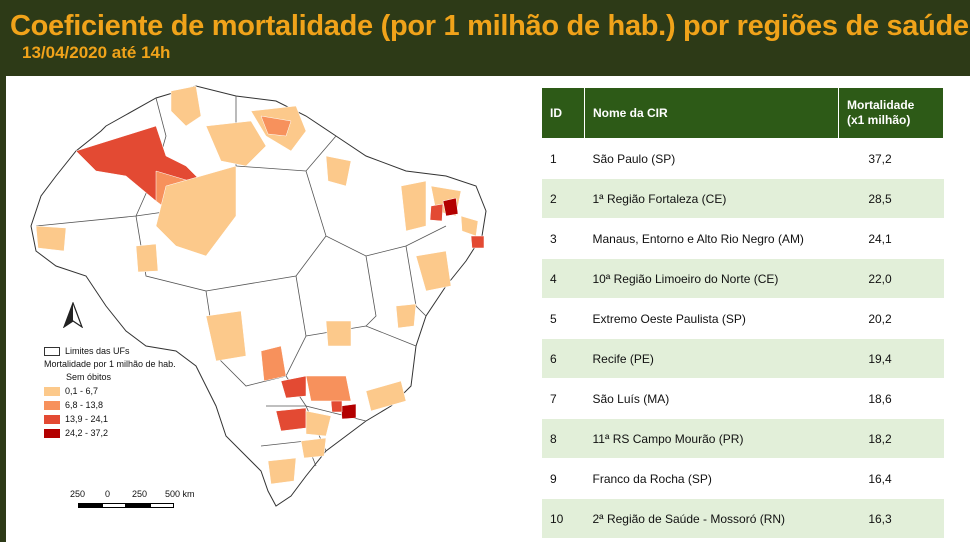 The image size is (970, 542). What do you see at coordinates (711, 358) in the screenshot?
I see `cell-name: Recife (PE)` at bounding box center [711, 358].